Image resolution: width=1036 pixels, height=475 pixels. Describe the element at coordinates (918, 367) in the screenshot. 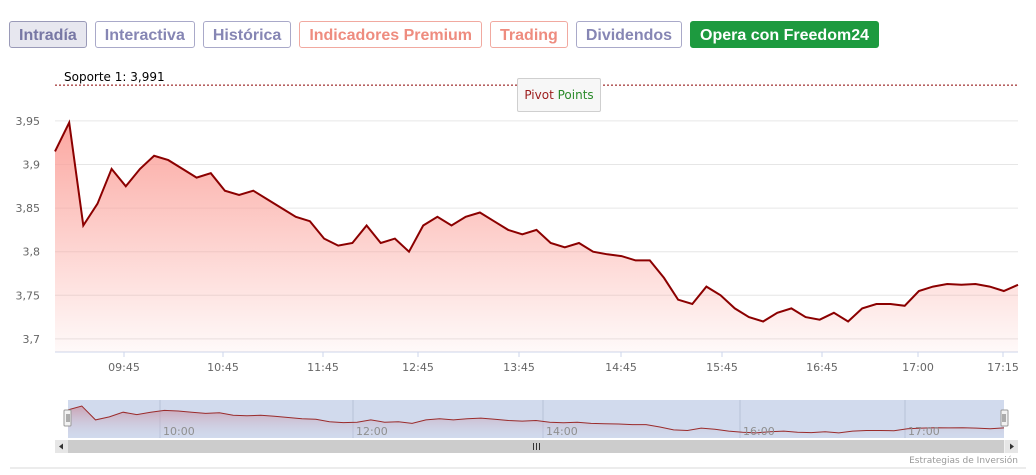

I see `x-tick-label: 17:00` at that location.